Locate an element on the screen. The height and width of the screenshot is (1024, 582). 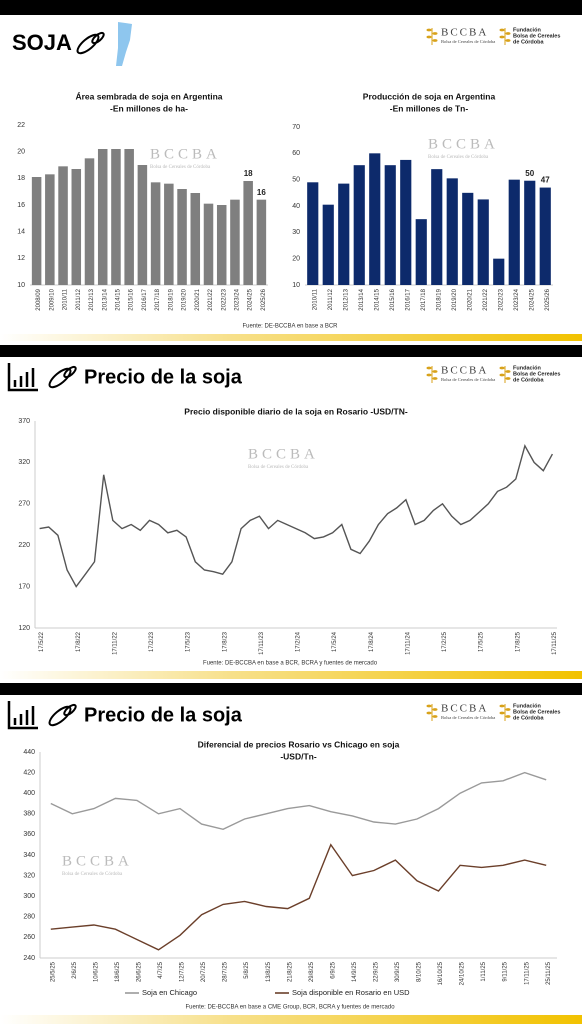
y-tick-label: 440 is located at coordinates (29, 752).